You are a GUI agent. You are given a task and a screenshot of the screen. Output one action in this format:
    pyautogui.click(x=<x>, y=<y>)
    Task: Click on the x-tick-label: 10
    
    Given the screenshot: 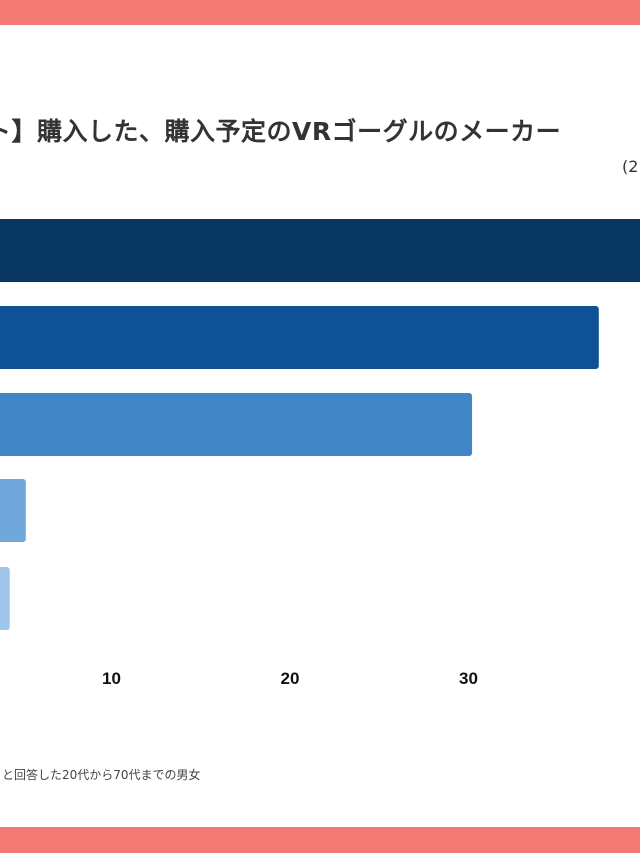 What is the action you would take?
    pyautogui.click(x=111, y=678)
    